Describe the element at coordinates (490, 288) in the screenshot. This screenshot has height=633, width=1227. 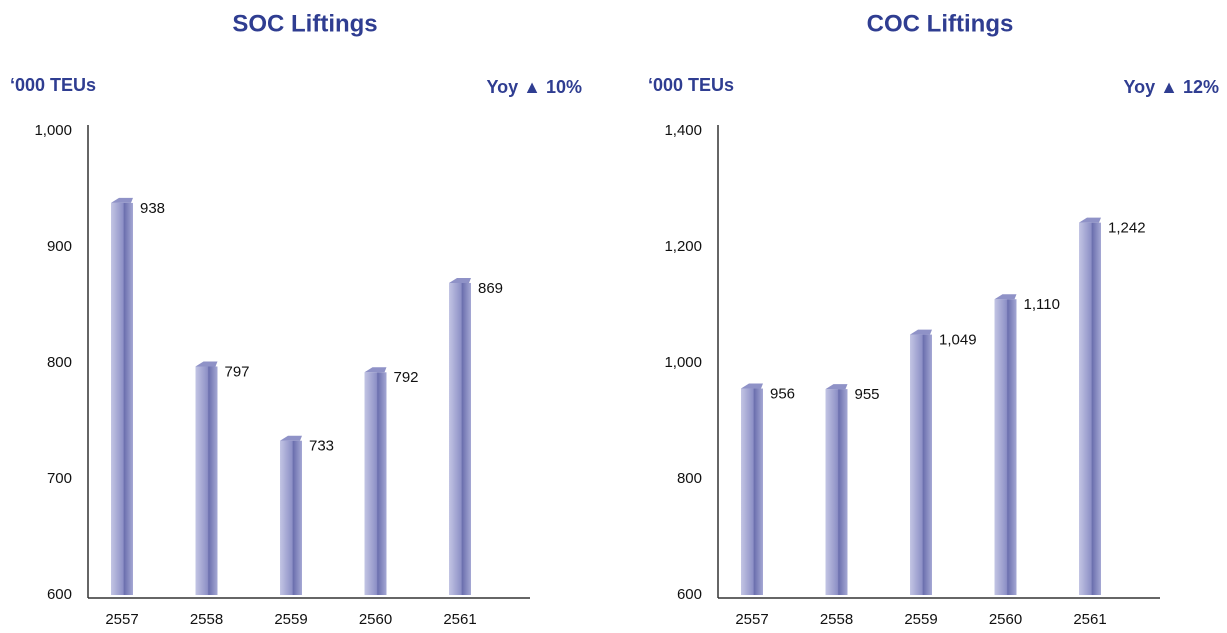
I see `data-label: 869` at that location.